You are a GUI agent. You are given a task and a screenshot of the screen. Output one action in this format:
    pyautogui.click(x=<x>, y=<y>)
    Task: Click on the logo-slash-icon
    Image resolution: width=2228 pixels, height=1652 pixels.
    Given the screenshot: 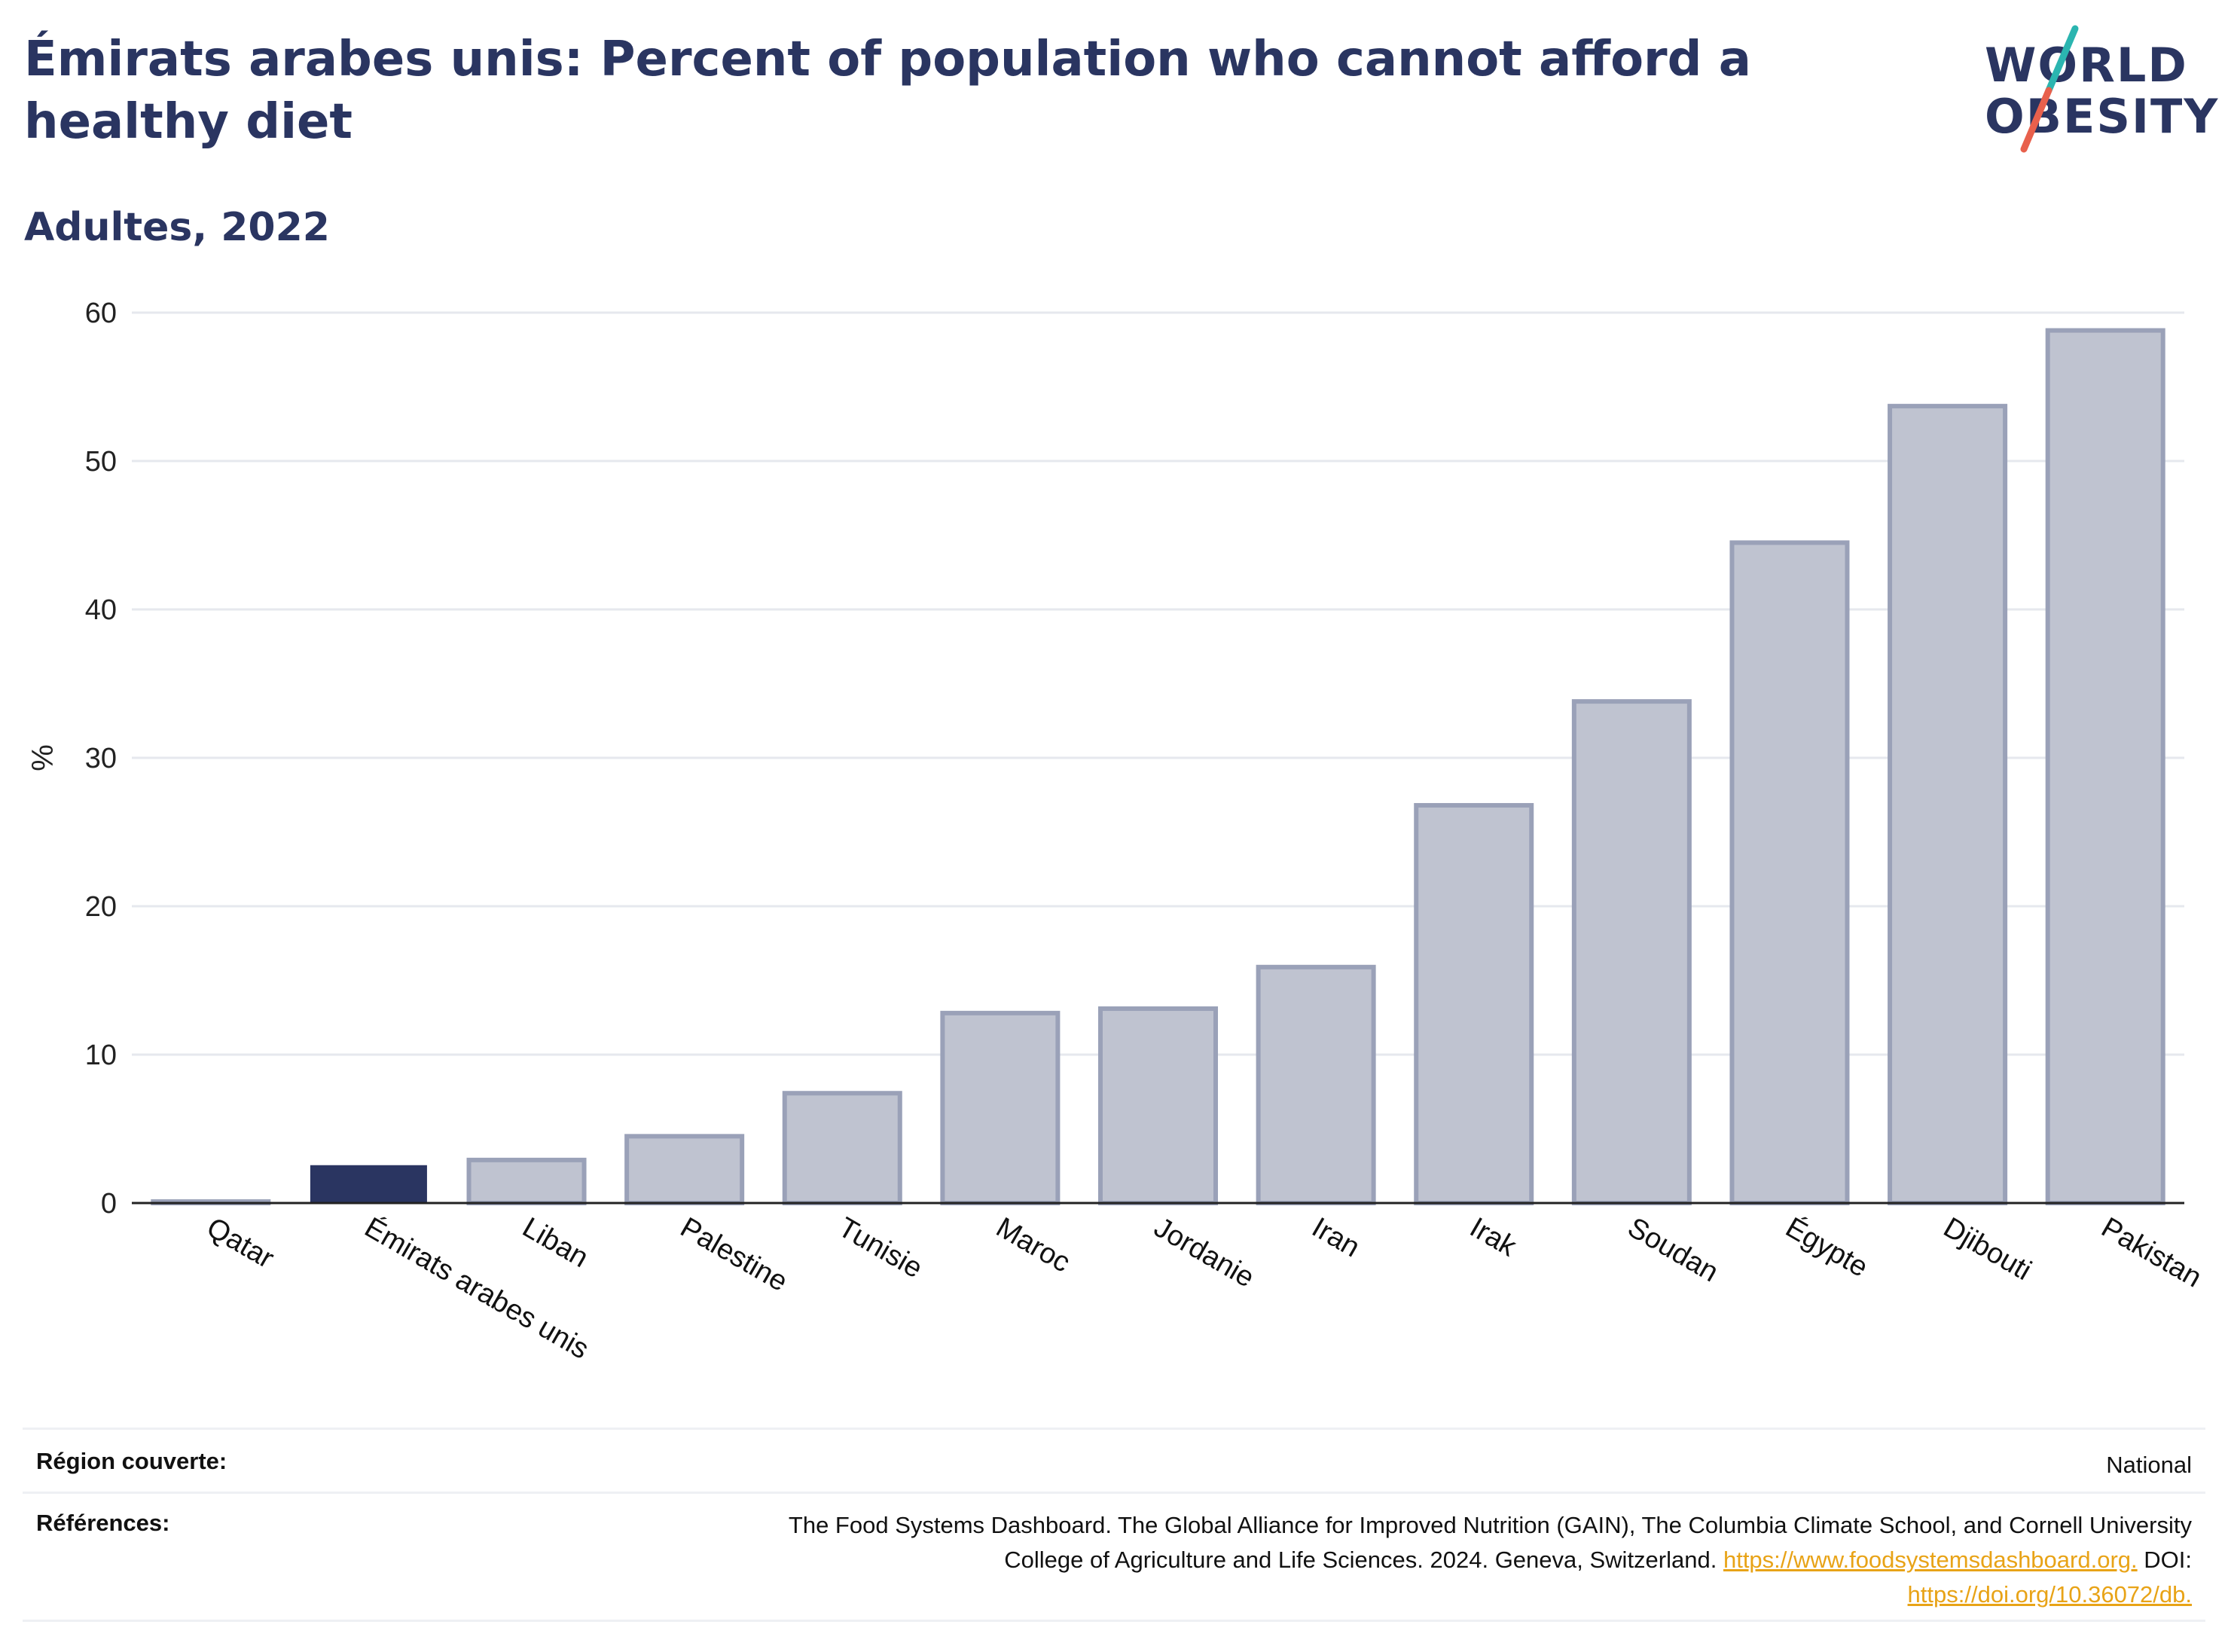 What is the action you would take?
    pyautogui.click(x=2049, y=89)
    